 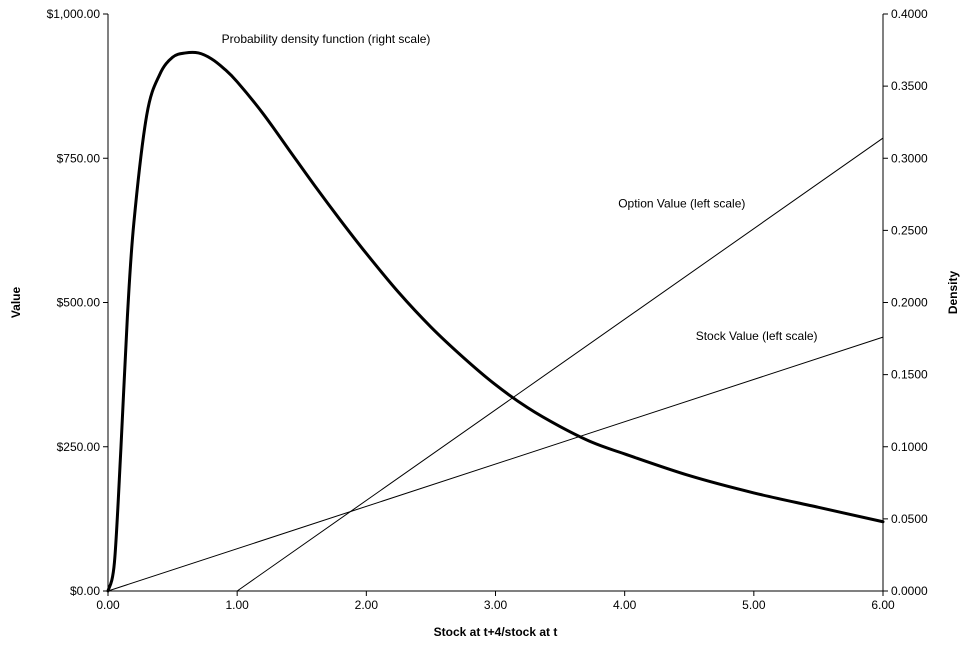 I want to click on left-y-tick-label: $750.00, so click(x=79, y=158).